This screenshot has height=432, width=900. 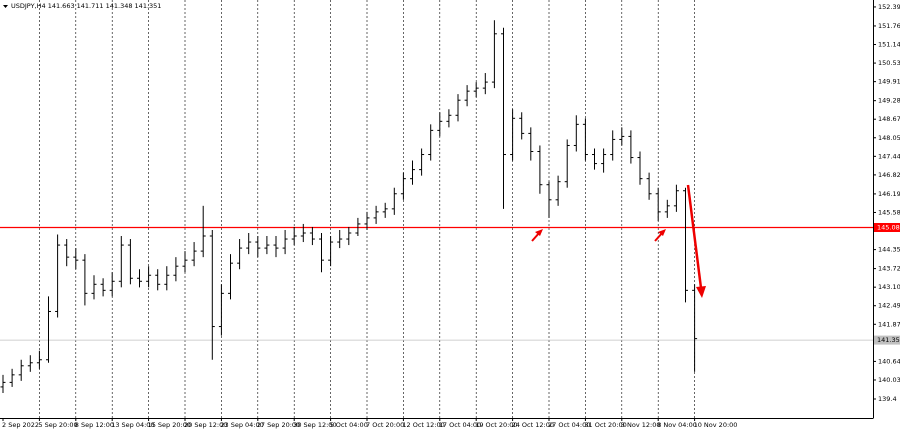 What do you see at coordinates (889, 119) in the screenshot?
I see `y-tick-label: 148.67` at bounding box center [889, 119].